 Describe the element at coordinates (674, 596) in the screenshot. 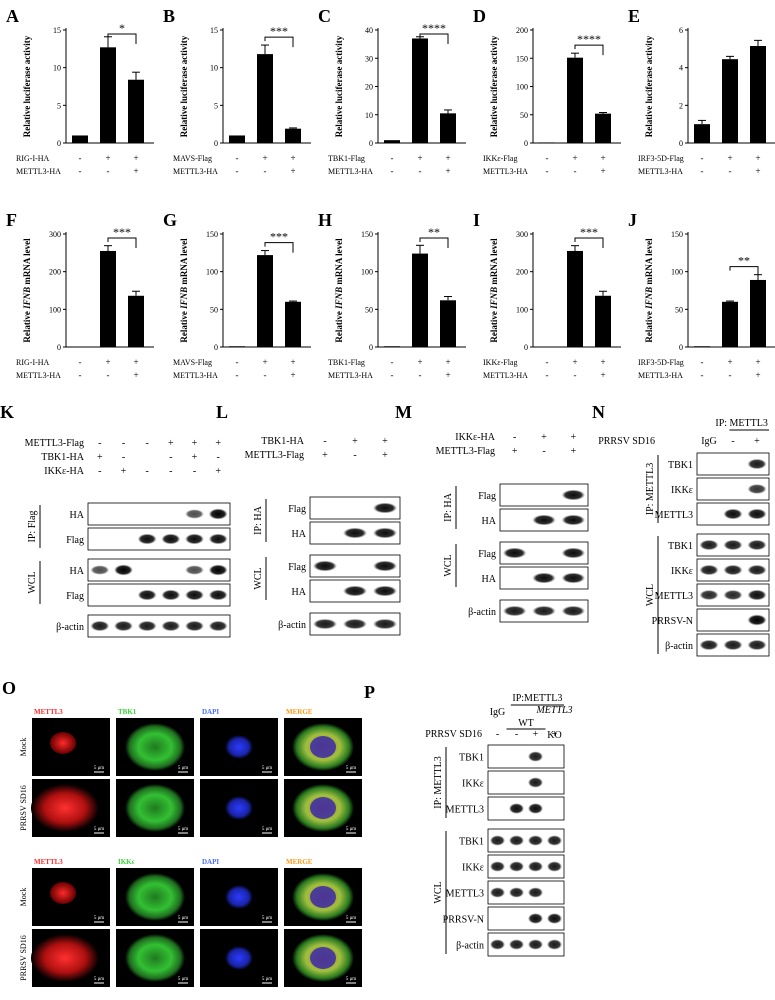

I see `band-label: METTL3` at that location.